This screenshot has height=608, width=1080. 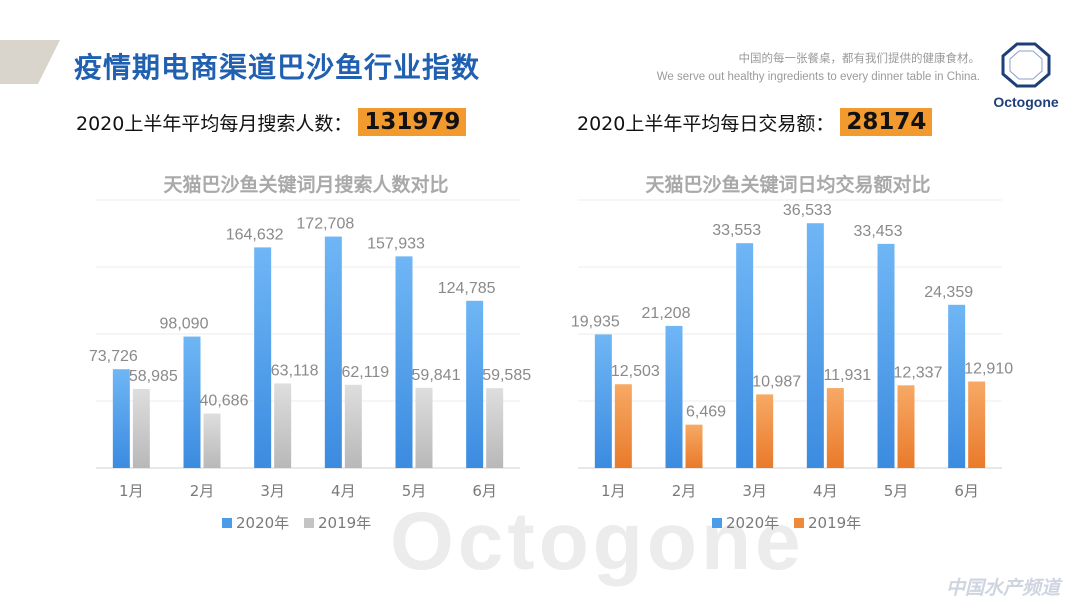 What do you see at coordinates (847, 375) in the screenshot?
I see `data-label-2019-4: 11,931` at bounding box center [847, 375].